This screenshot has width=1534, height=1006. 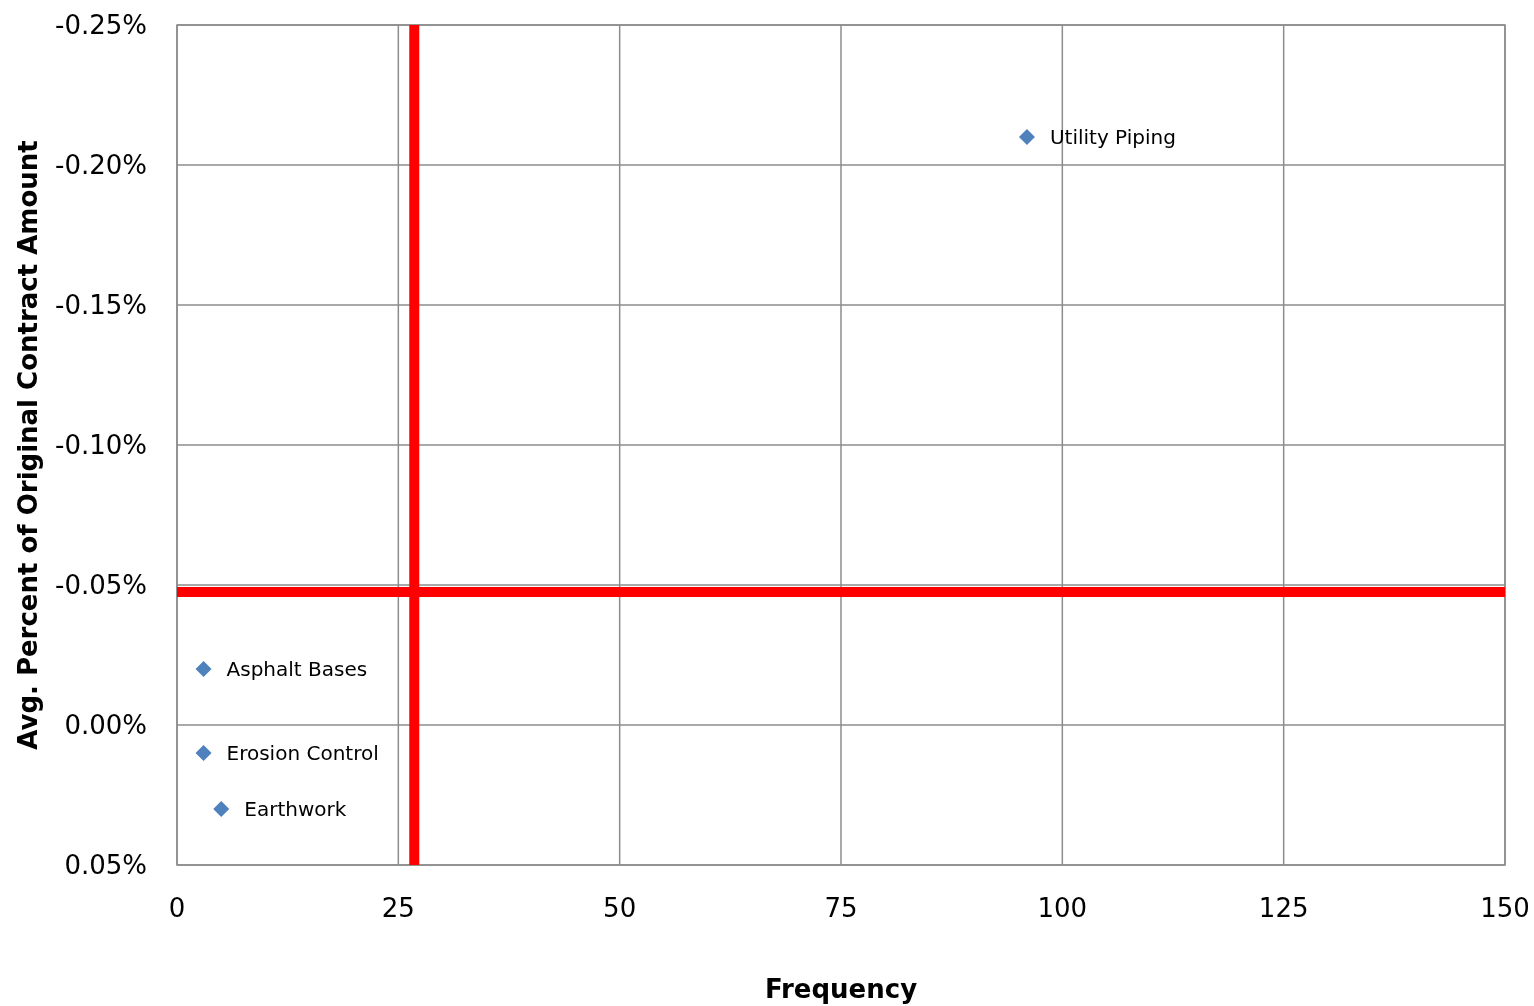 I want to click on x-tick-label: 0, so click(x=177, y=908).